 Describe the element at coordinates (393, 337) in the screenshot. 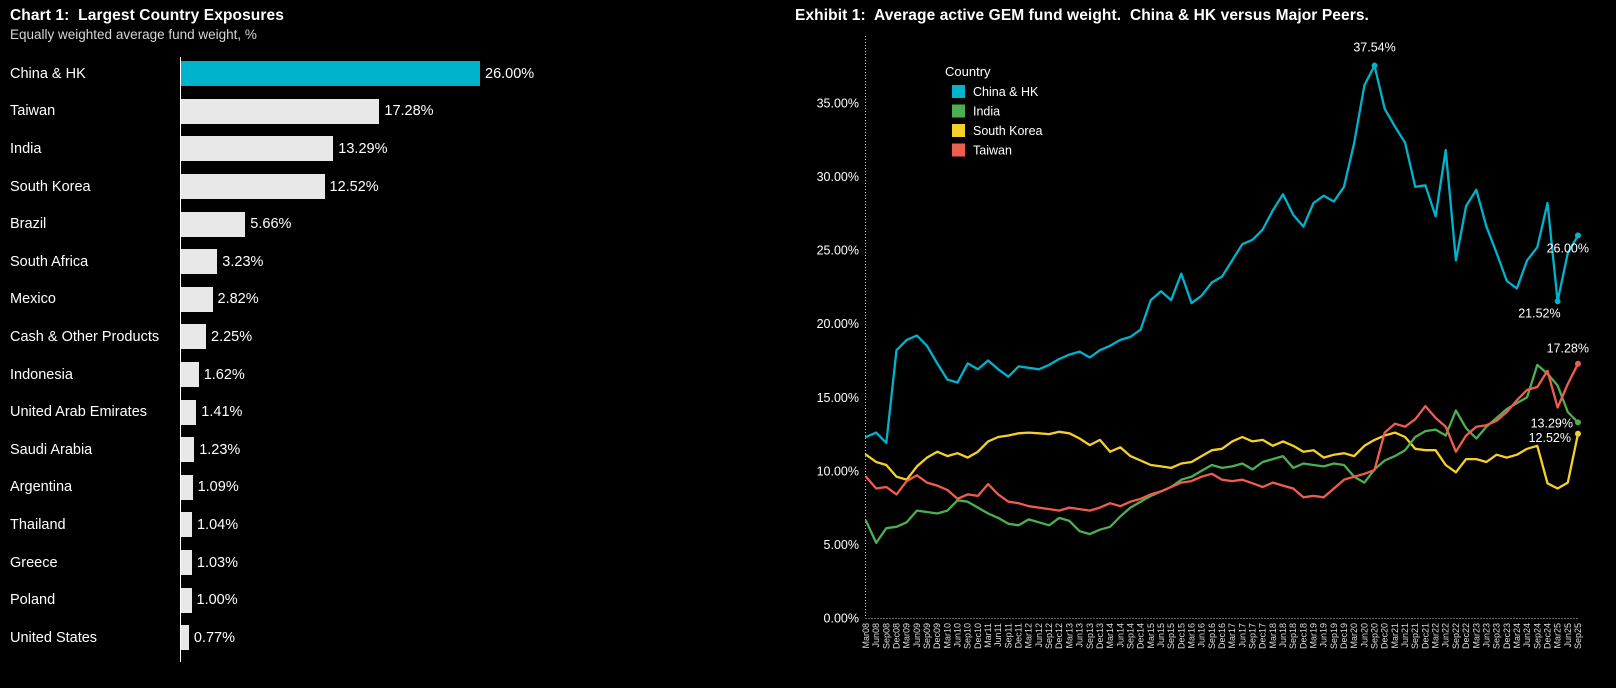

I see `bar-row: Cash & Other Products 2.25%` at that location.